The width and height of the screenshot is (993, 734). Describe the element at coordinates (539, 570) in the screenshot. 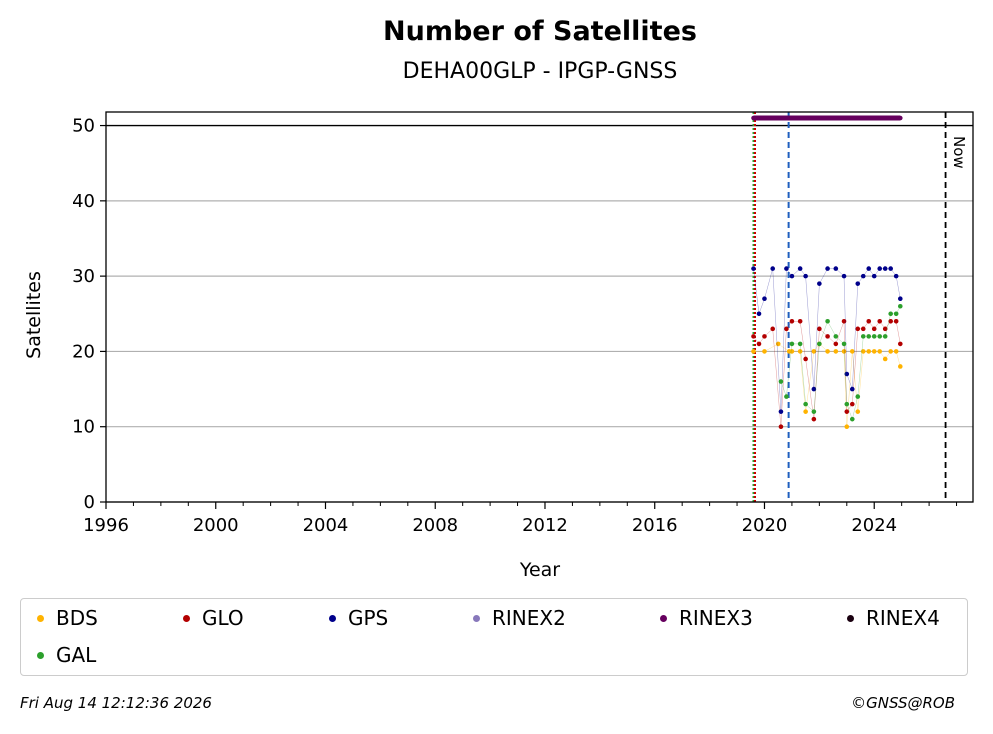

I see `x-axis-label: Year` at that location.